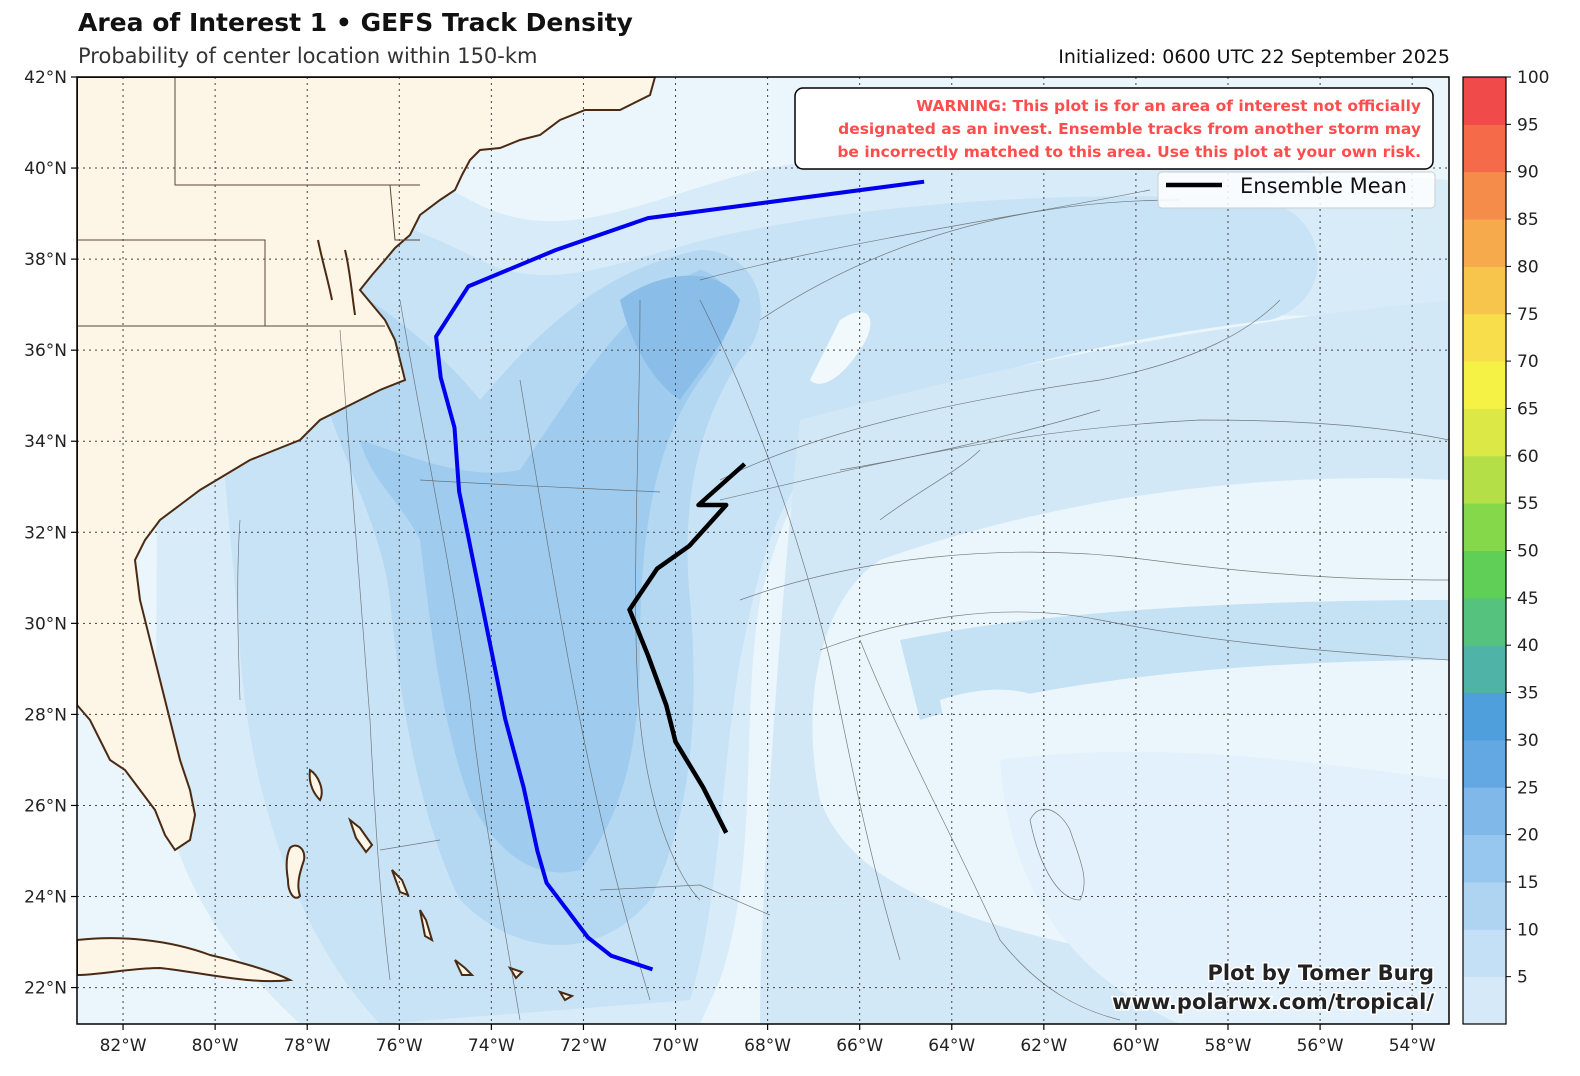 The image size is (1580, 1076). I want to click on lon-tick-label: 60°W, so click(1135, 1046).